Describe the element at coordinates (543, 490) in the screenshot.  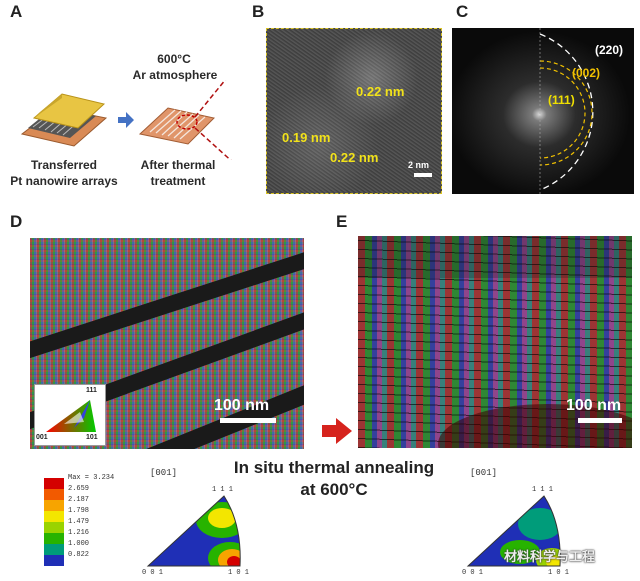
I see `right-pole-top-label: 1 1 1` at that location.